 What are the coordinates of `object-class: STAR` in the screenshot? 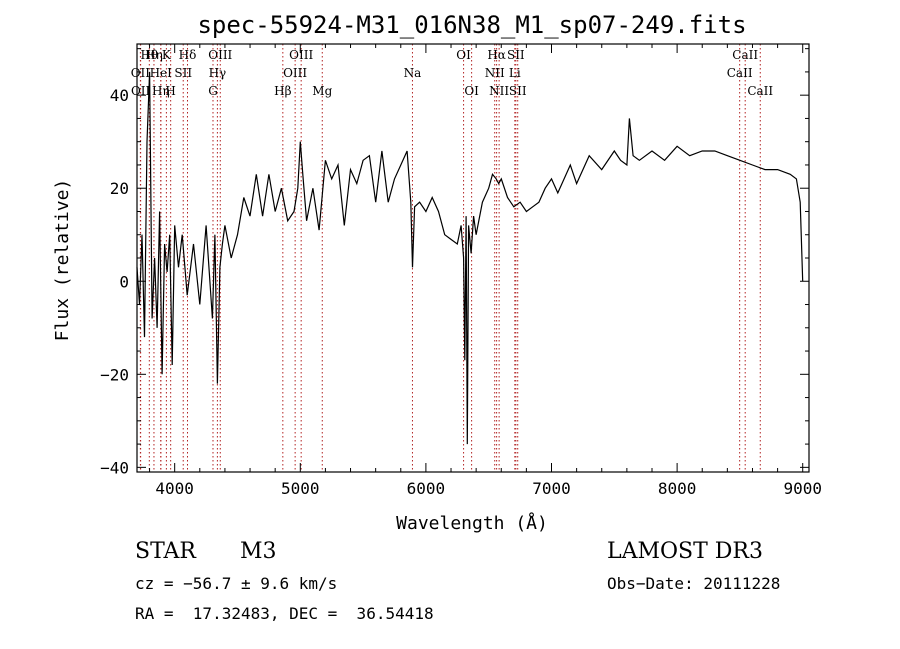 It's located at (165, 551).